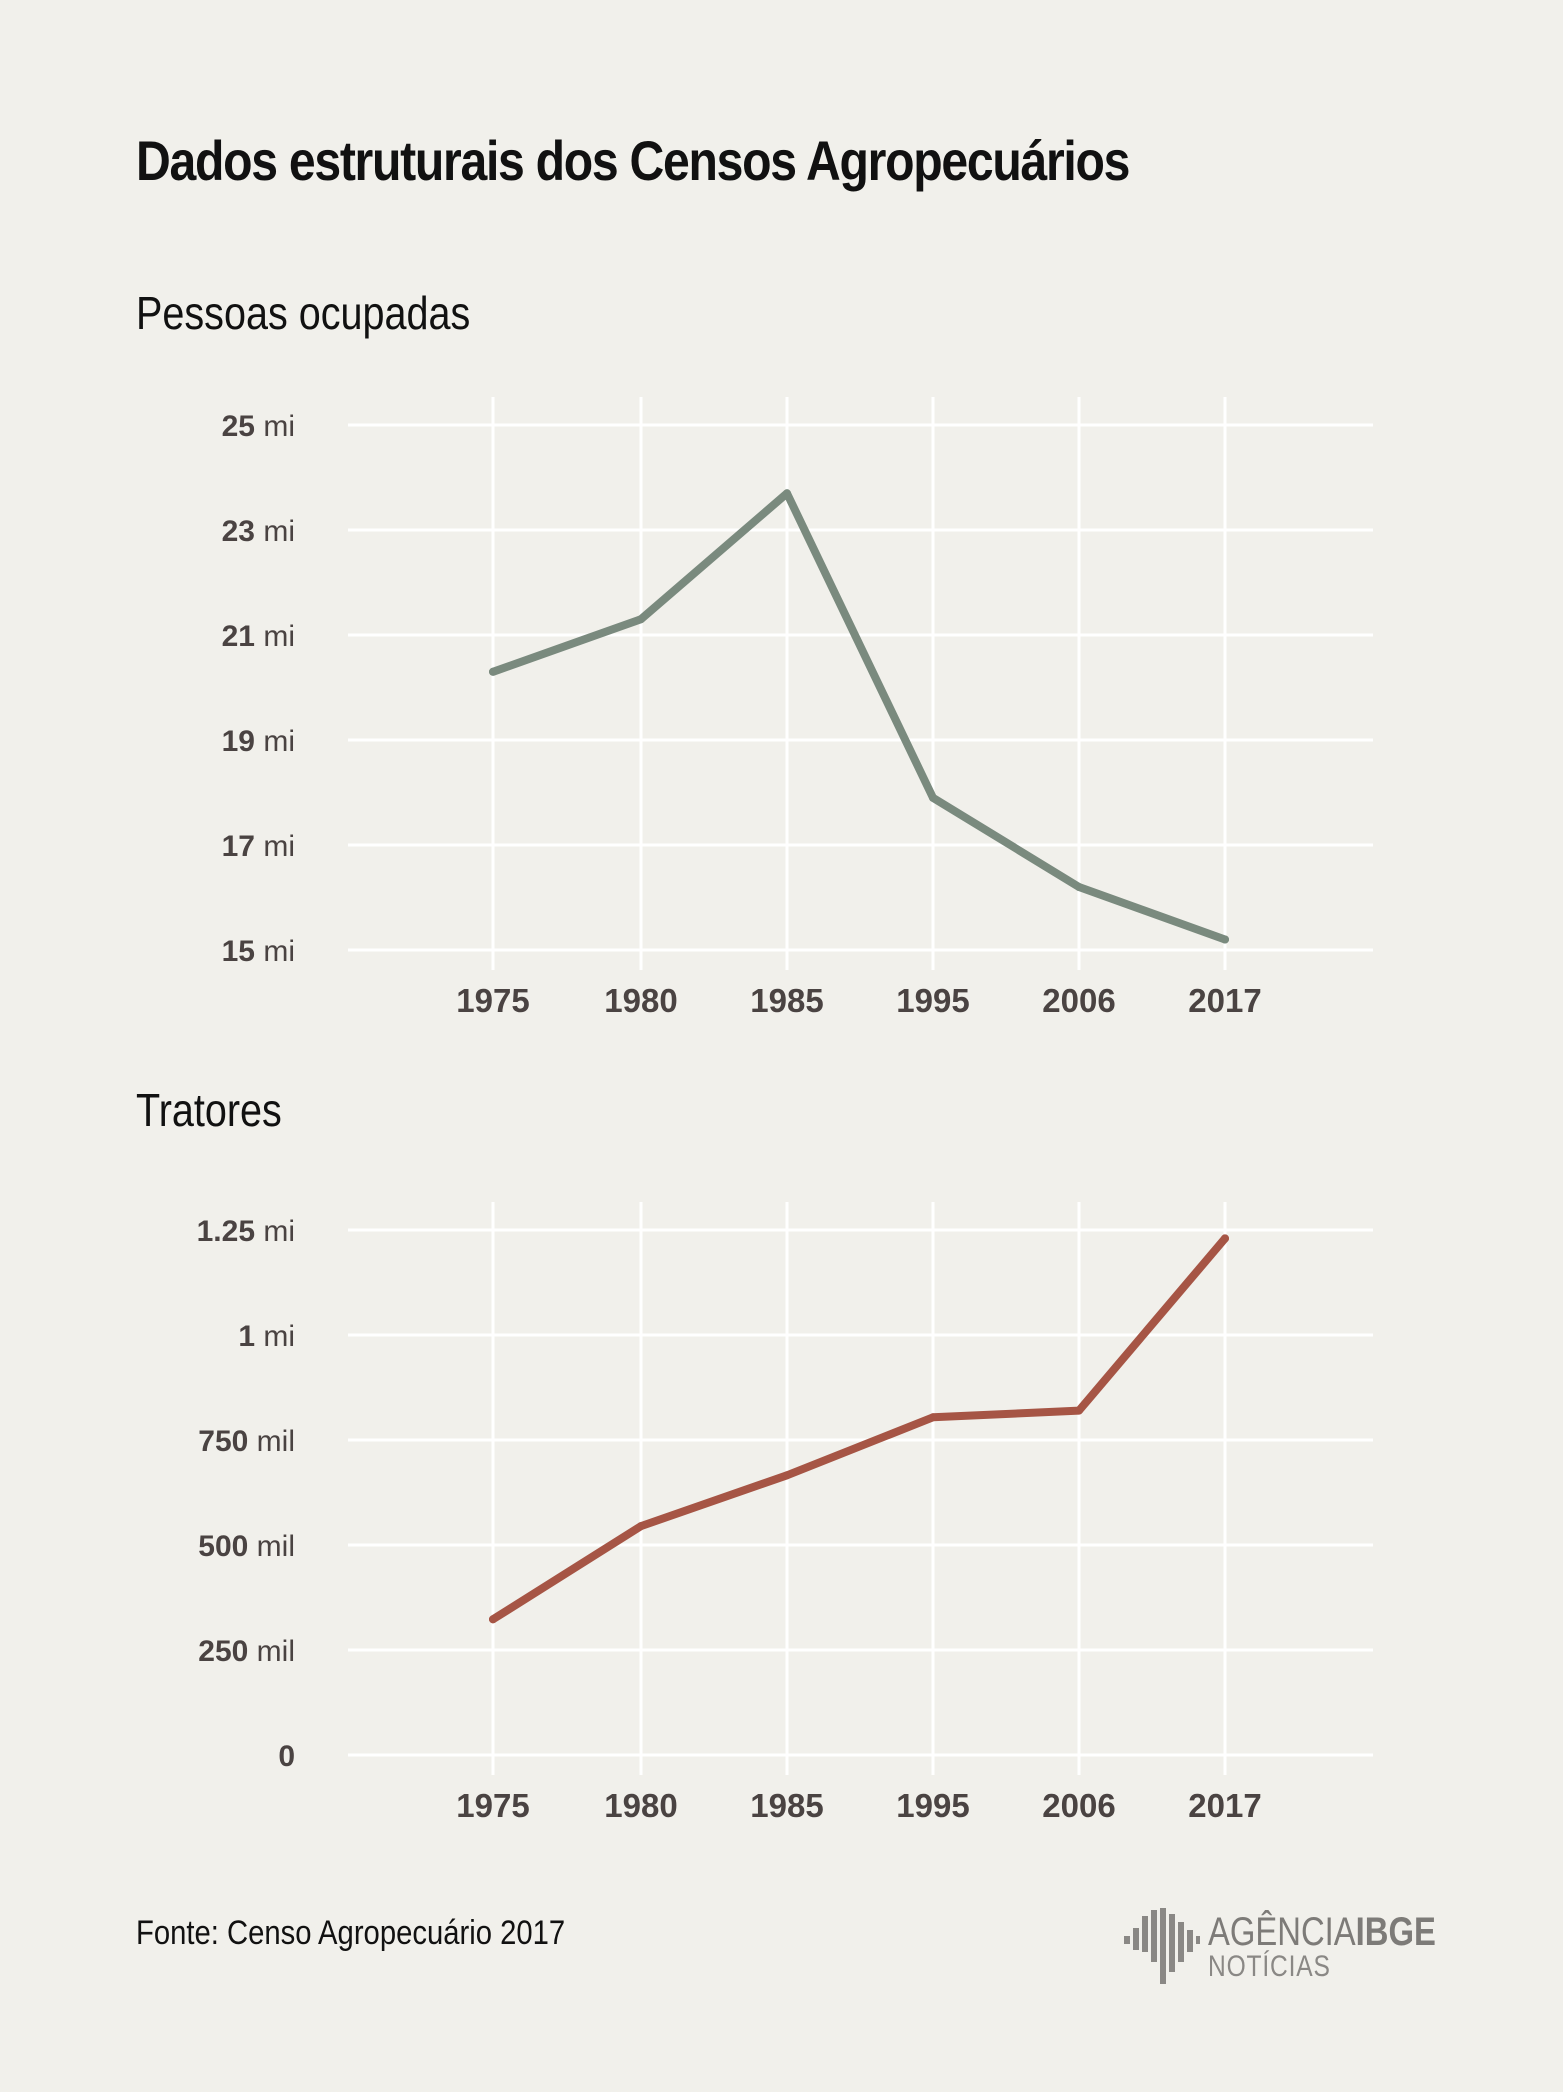 The width and height of the screenshot is (1563, 2092). I want to click on tratores-ytick-label: 1.25 mi, so click(246, 1231).